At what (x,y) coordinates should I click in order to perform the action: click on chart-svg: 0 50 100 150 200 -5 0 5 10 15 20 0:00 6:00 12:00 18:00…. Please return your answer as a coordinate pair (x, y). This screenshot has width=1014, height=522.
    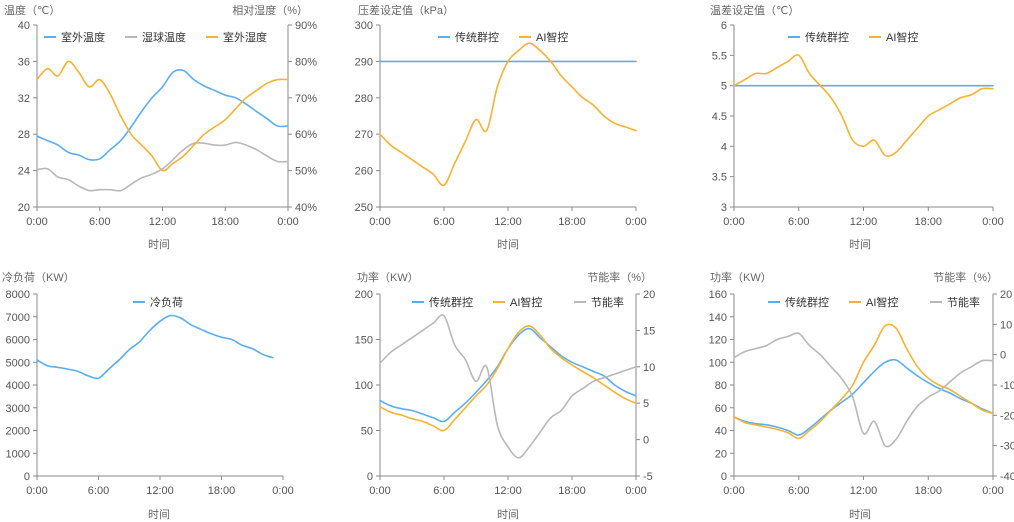
    Looking at the image, I should click on (505, 393).